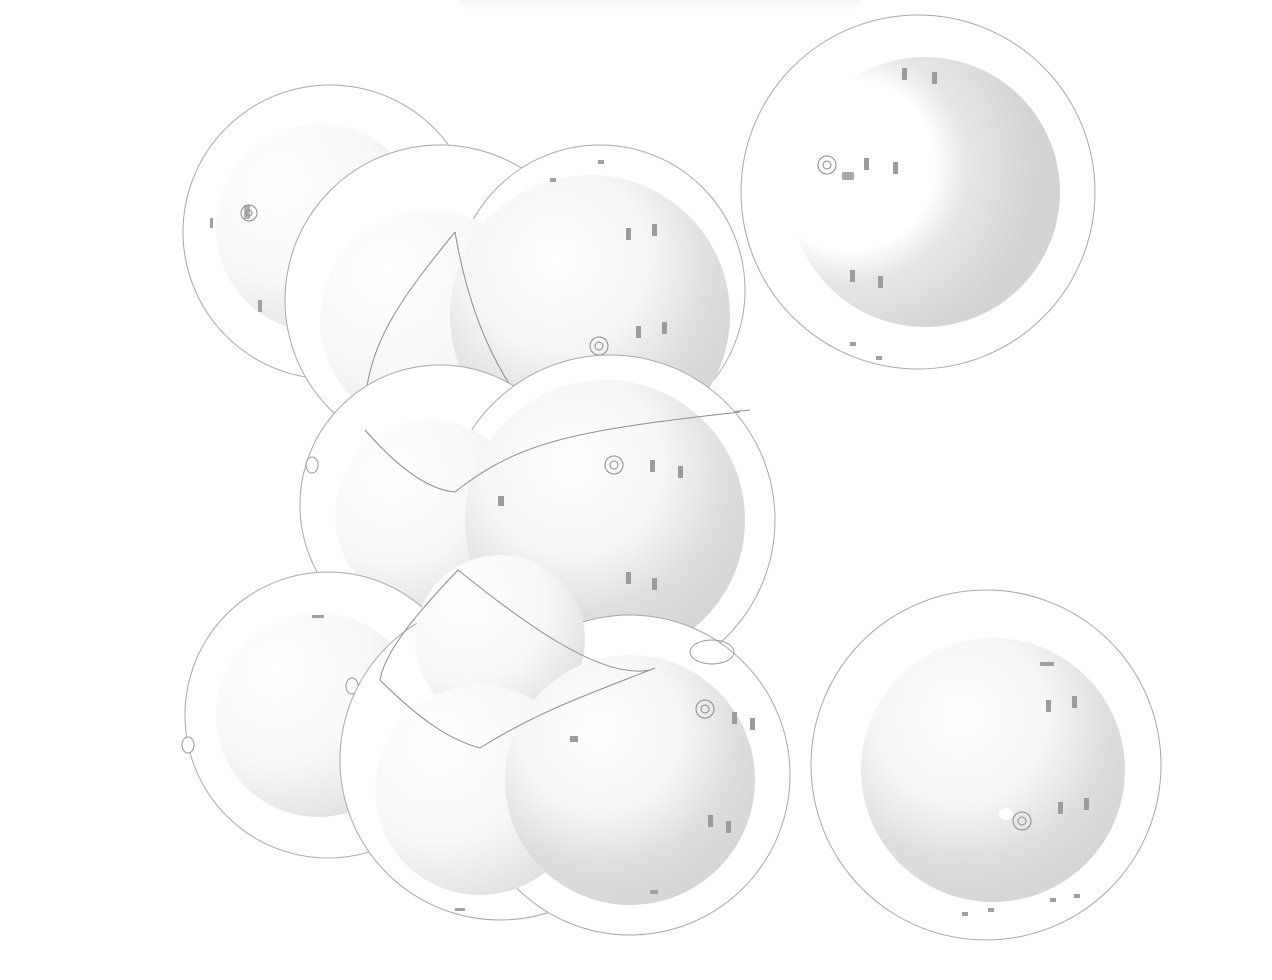 Image resolution: width=1272 pixels, height=980 pixels. What do you see at coordinates (918, 192) in the screenshot?
I see `cell-top-right` at bounding box center [918, 192].